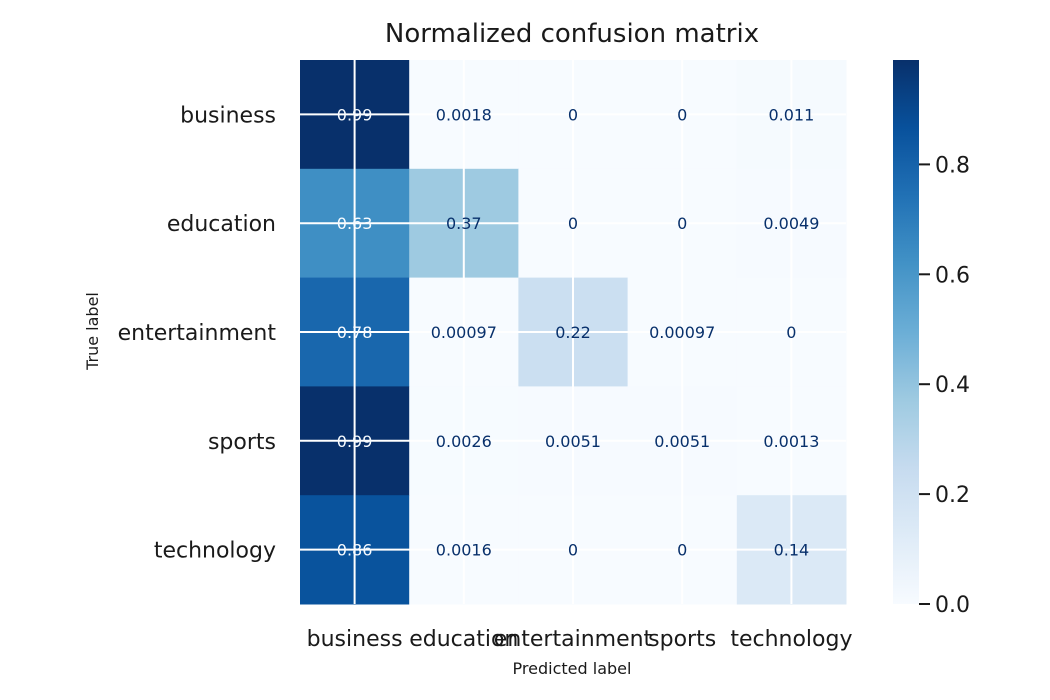 This screenshot has width=1050, height=700. What do you see at coordinates (791, 114) in the screenshot?
I see `cell-value-label: 0.011` at bounding box center [791, 114].